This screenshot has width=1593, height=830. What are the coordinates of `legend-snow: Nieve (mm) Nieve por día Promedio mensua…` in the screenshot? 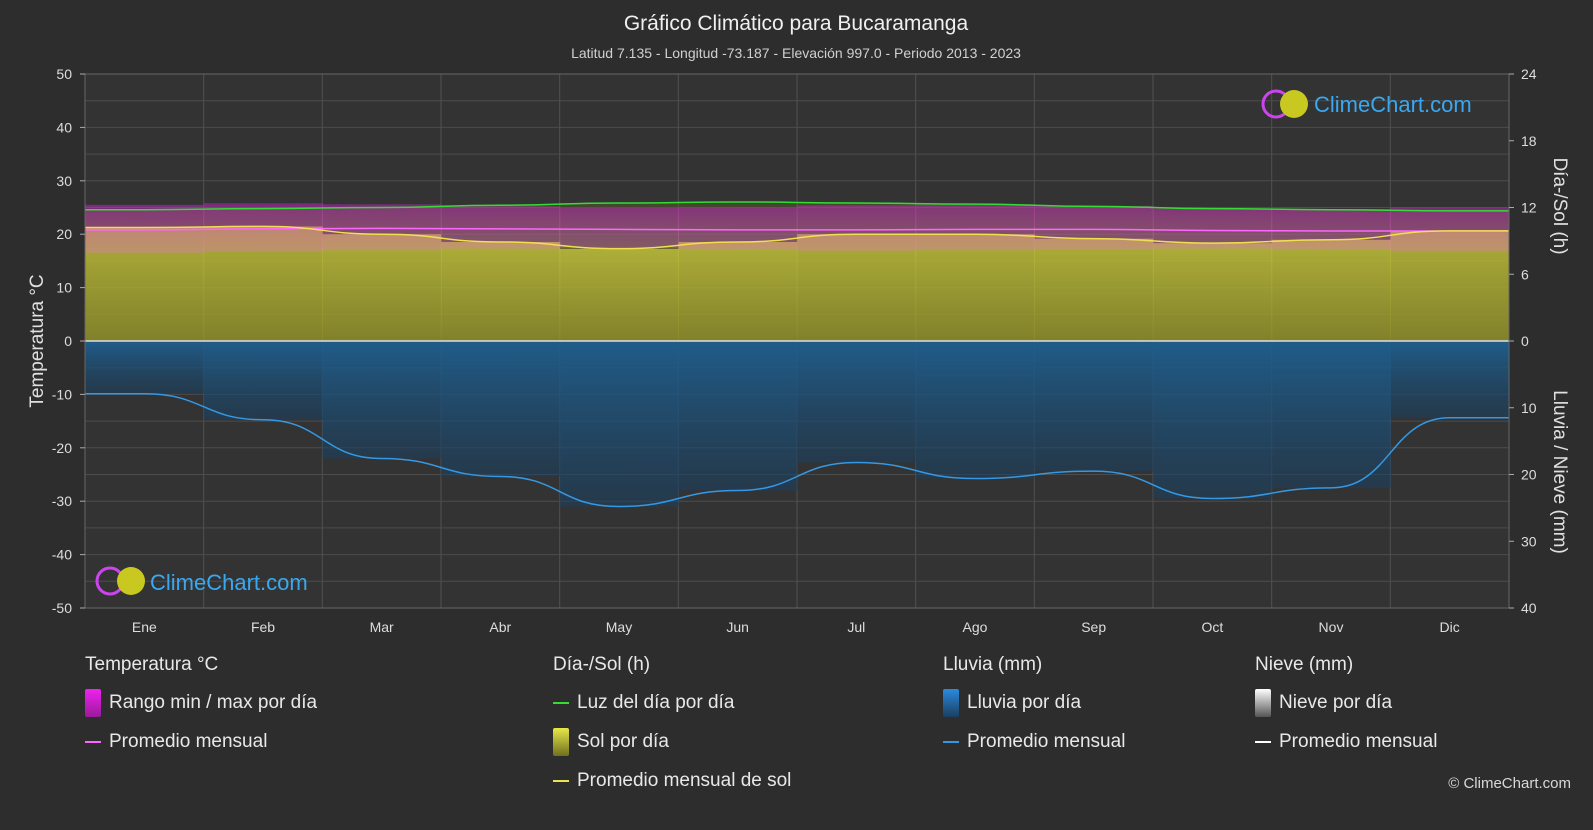 It's located at (1346, 710).